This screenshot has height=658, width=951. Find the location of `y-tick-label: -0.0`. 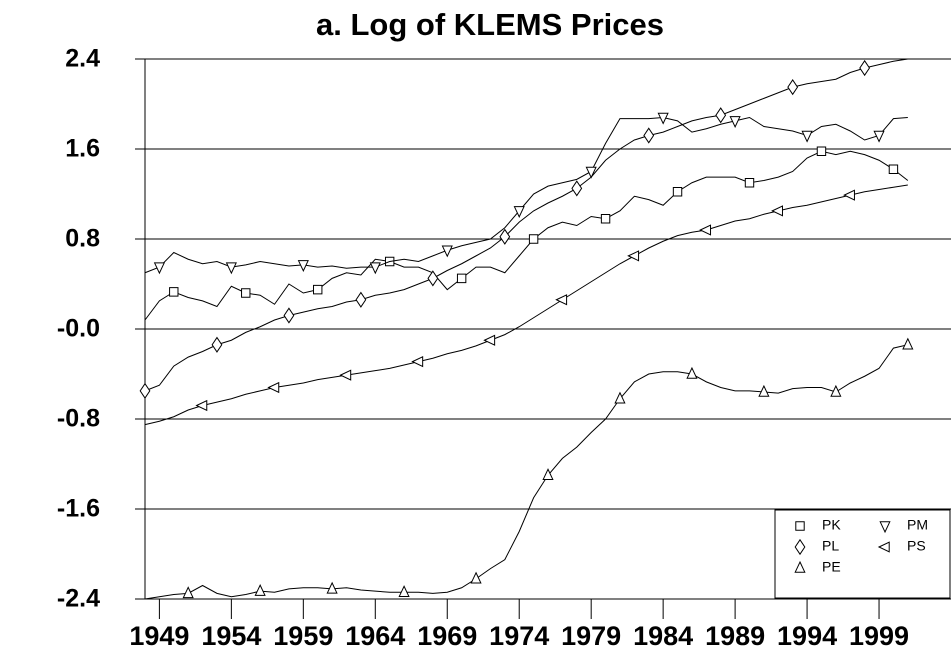

y-tick-label: -0.0 is located at coordinates (78, 329).